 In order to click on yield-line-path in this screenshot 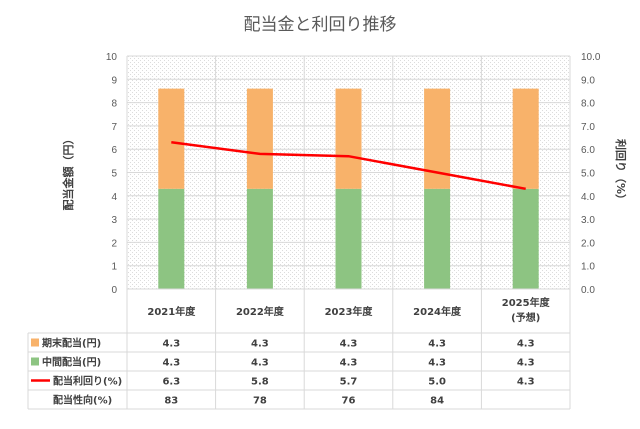, I will do `click(348, 165)`.